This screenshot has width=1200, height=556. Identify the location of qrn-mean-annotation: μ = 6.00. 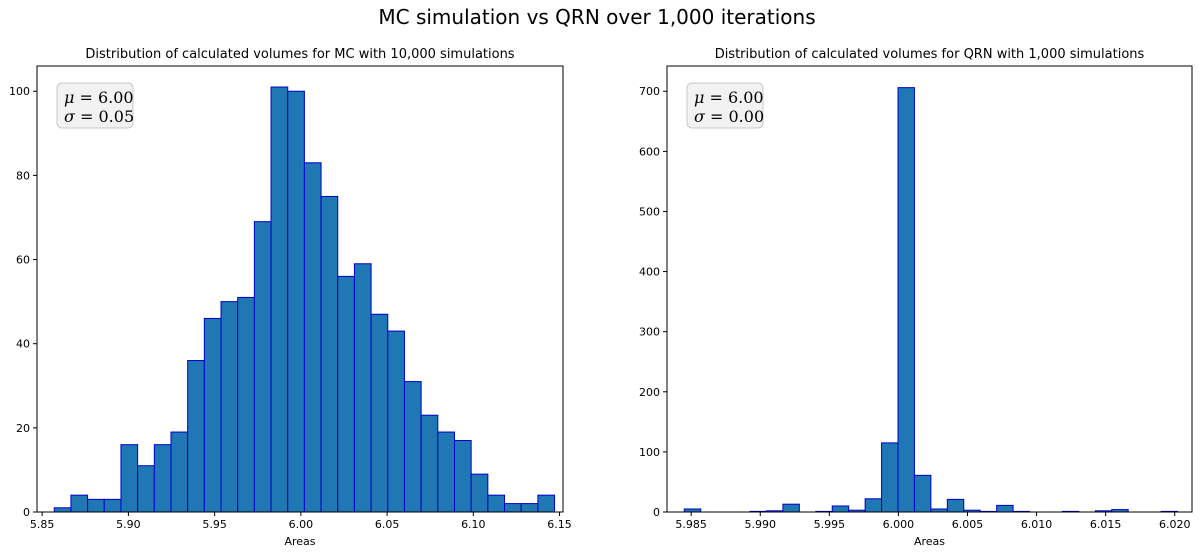
(729, 97).